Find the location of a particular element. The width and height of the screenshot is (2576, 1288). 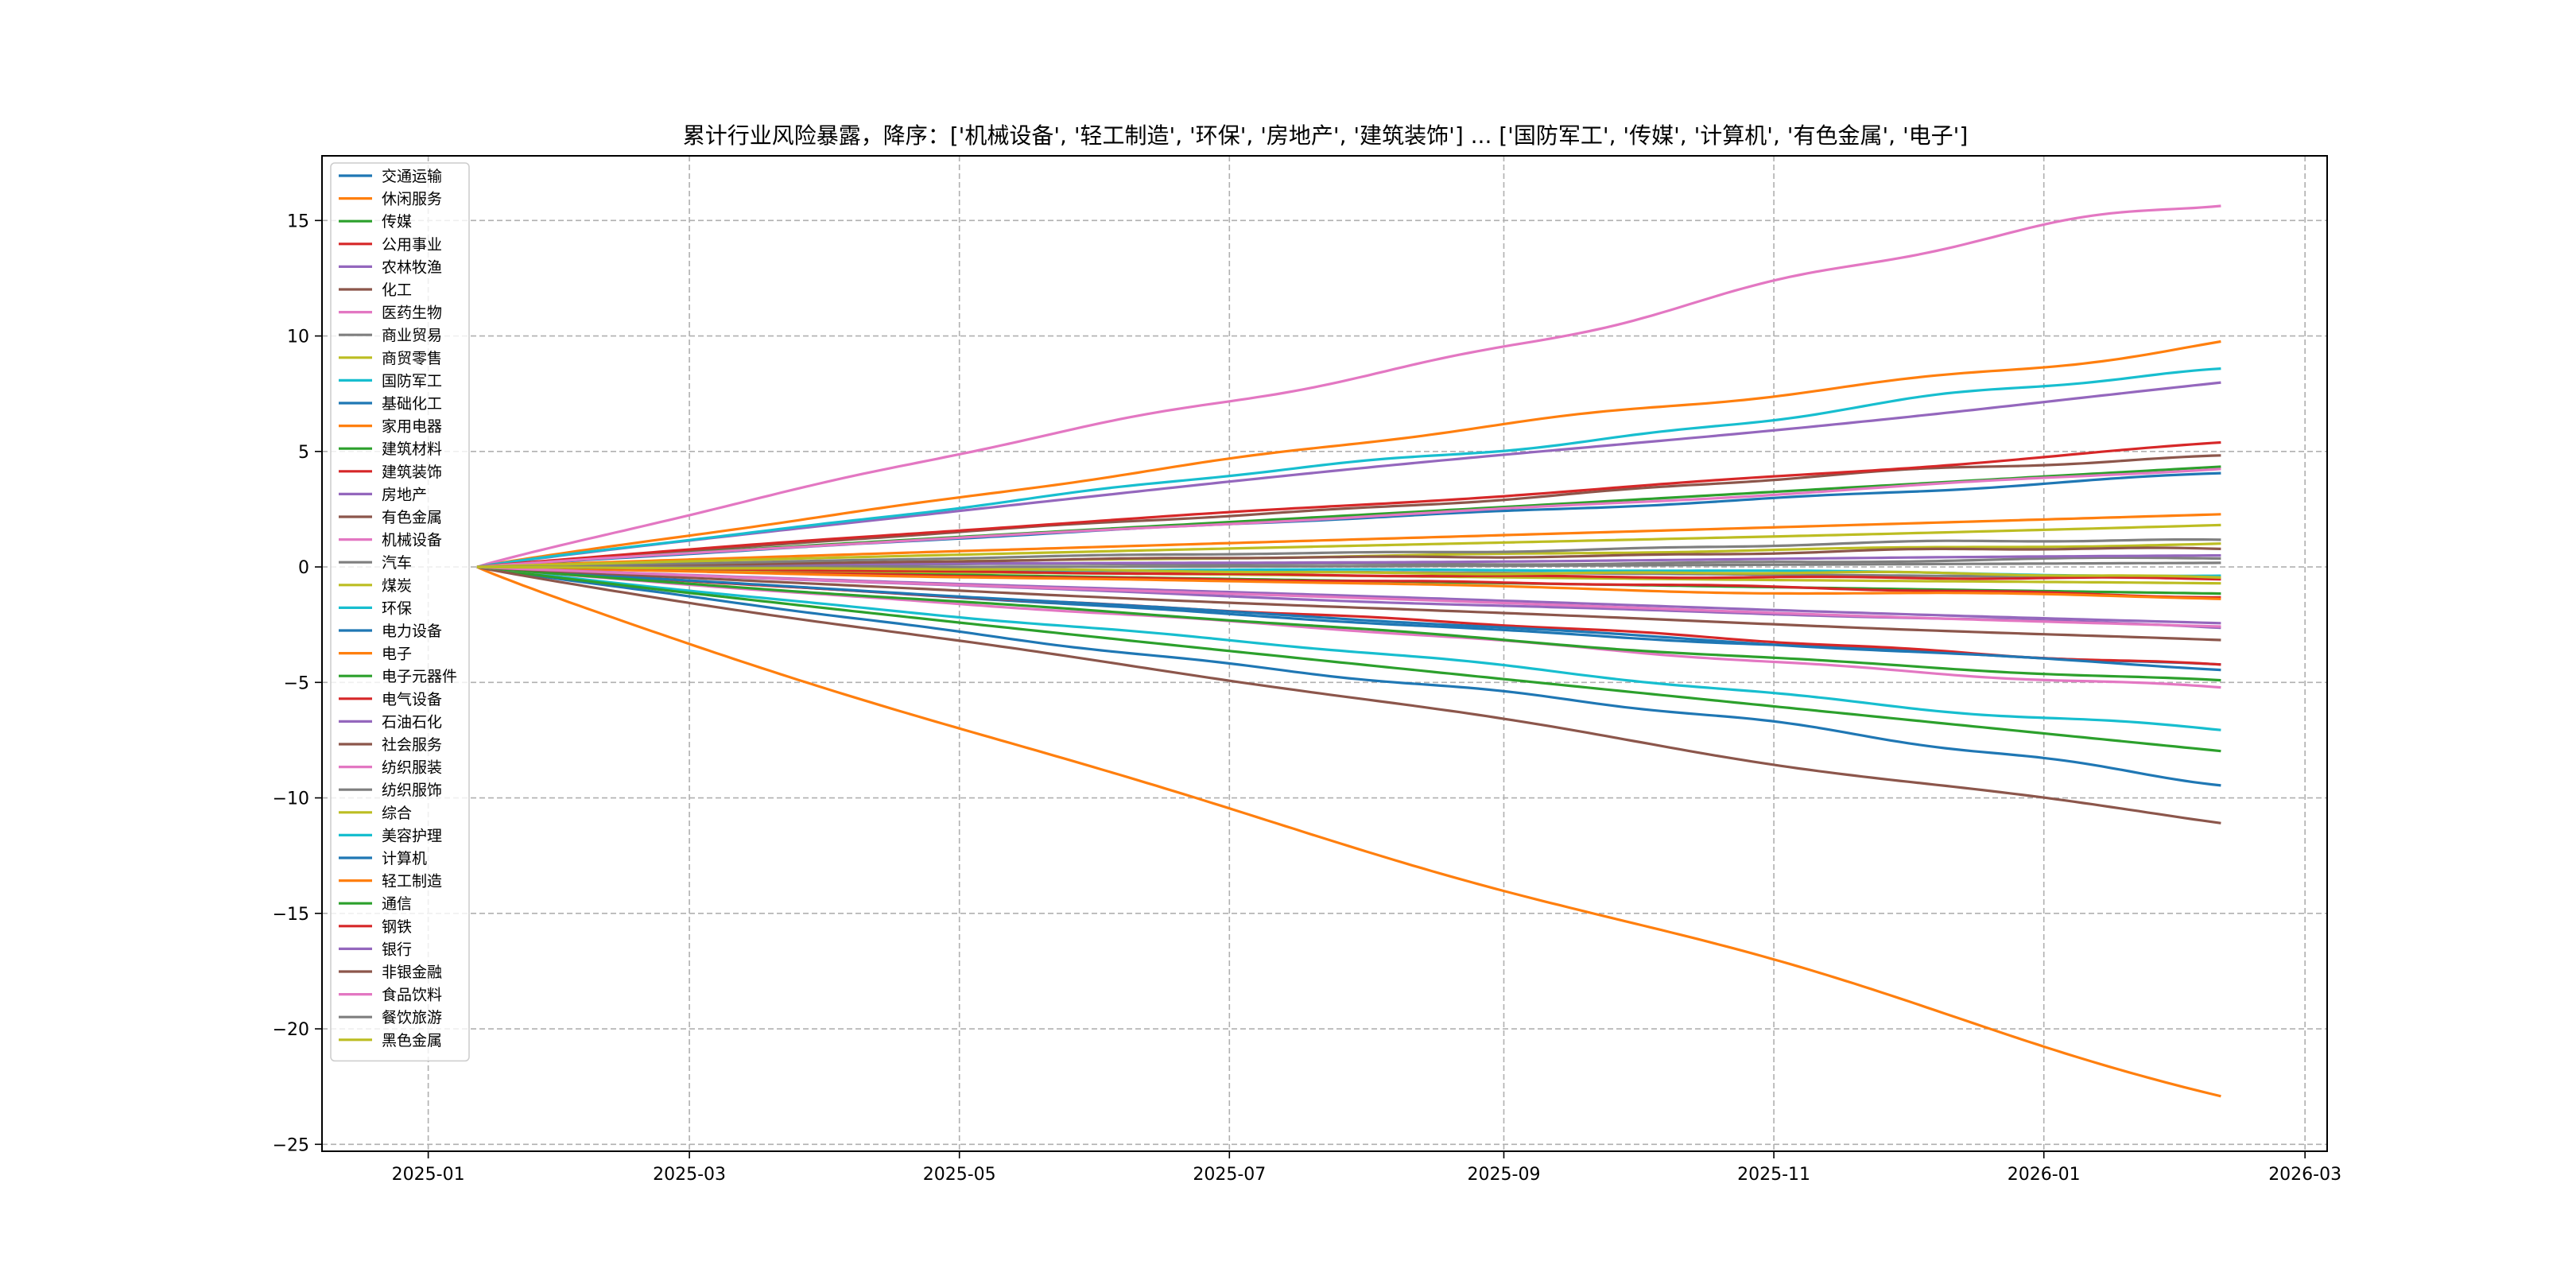

legend-label: 美容护理 is located at coordinates (412, 836).